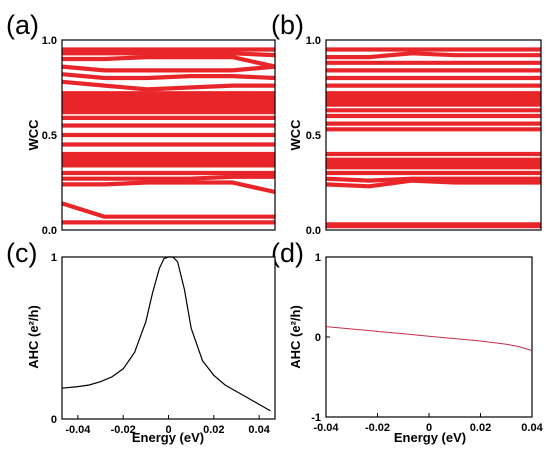  Describe the element at coordinates (326, 428) in the screenshot. I see `xtick-d-0: -0.04` at that location.